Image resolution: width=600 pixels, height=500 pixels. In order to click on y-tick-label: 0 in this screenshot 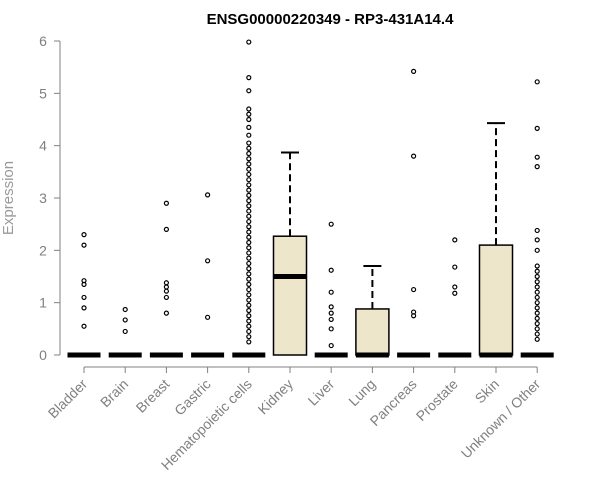, I will do `click(43, 355)`.